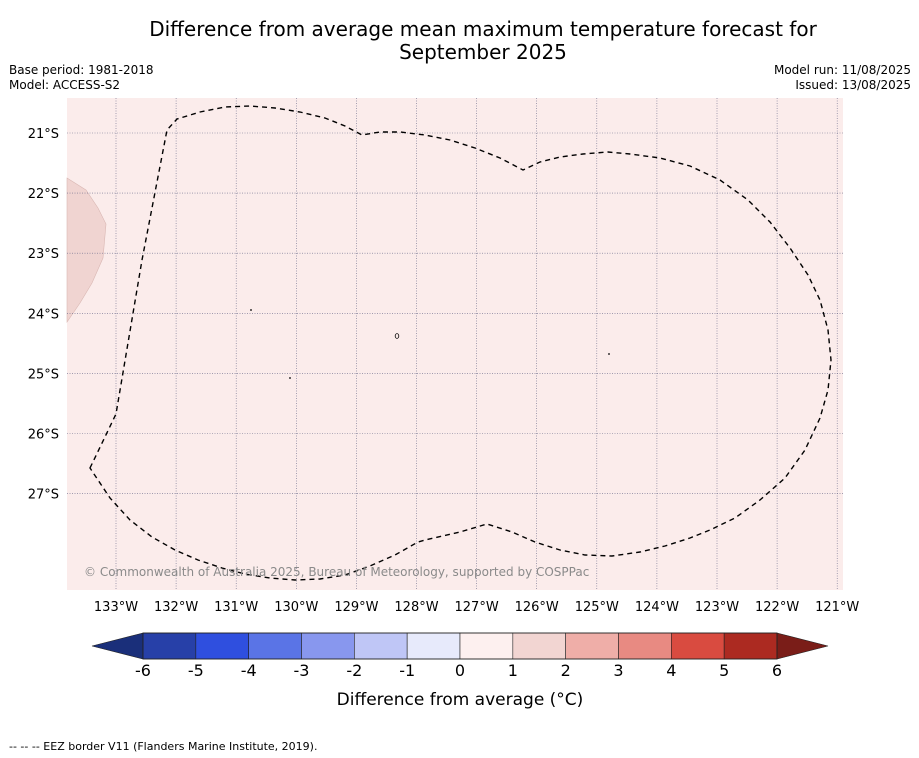 The image size is (919, 758). What do you see at coordinates (43, 435) in the screenshot?
I see `latitude-label: 26°S` at bounding box center [43, 435].